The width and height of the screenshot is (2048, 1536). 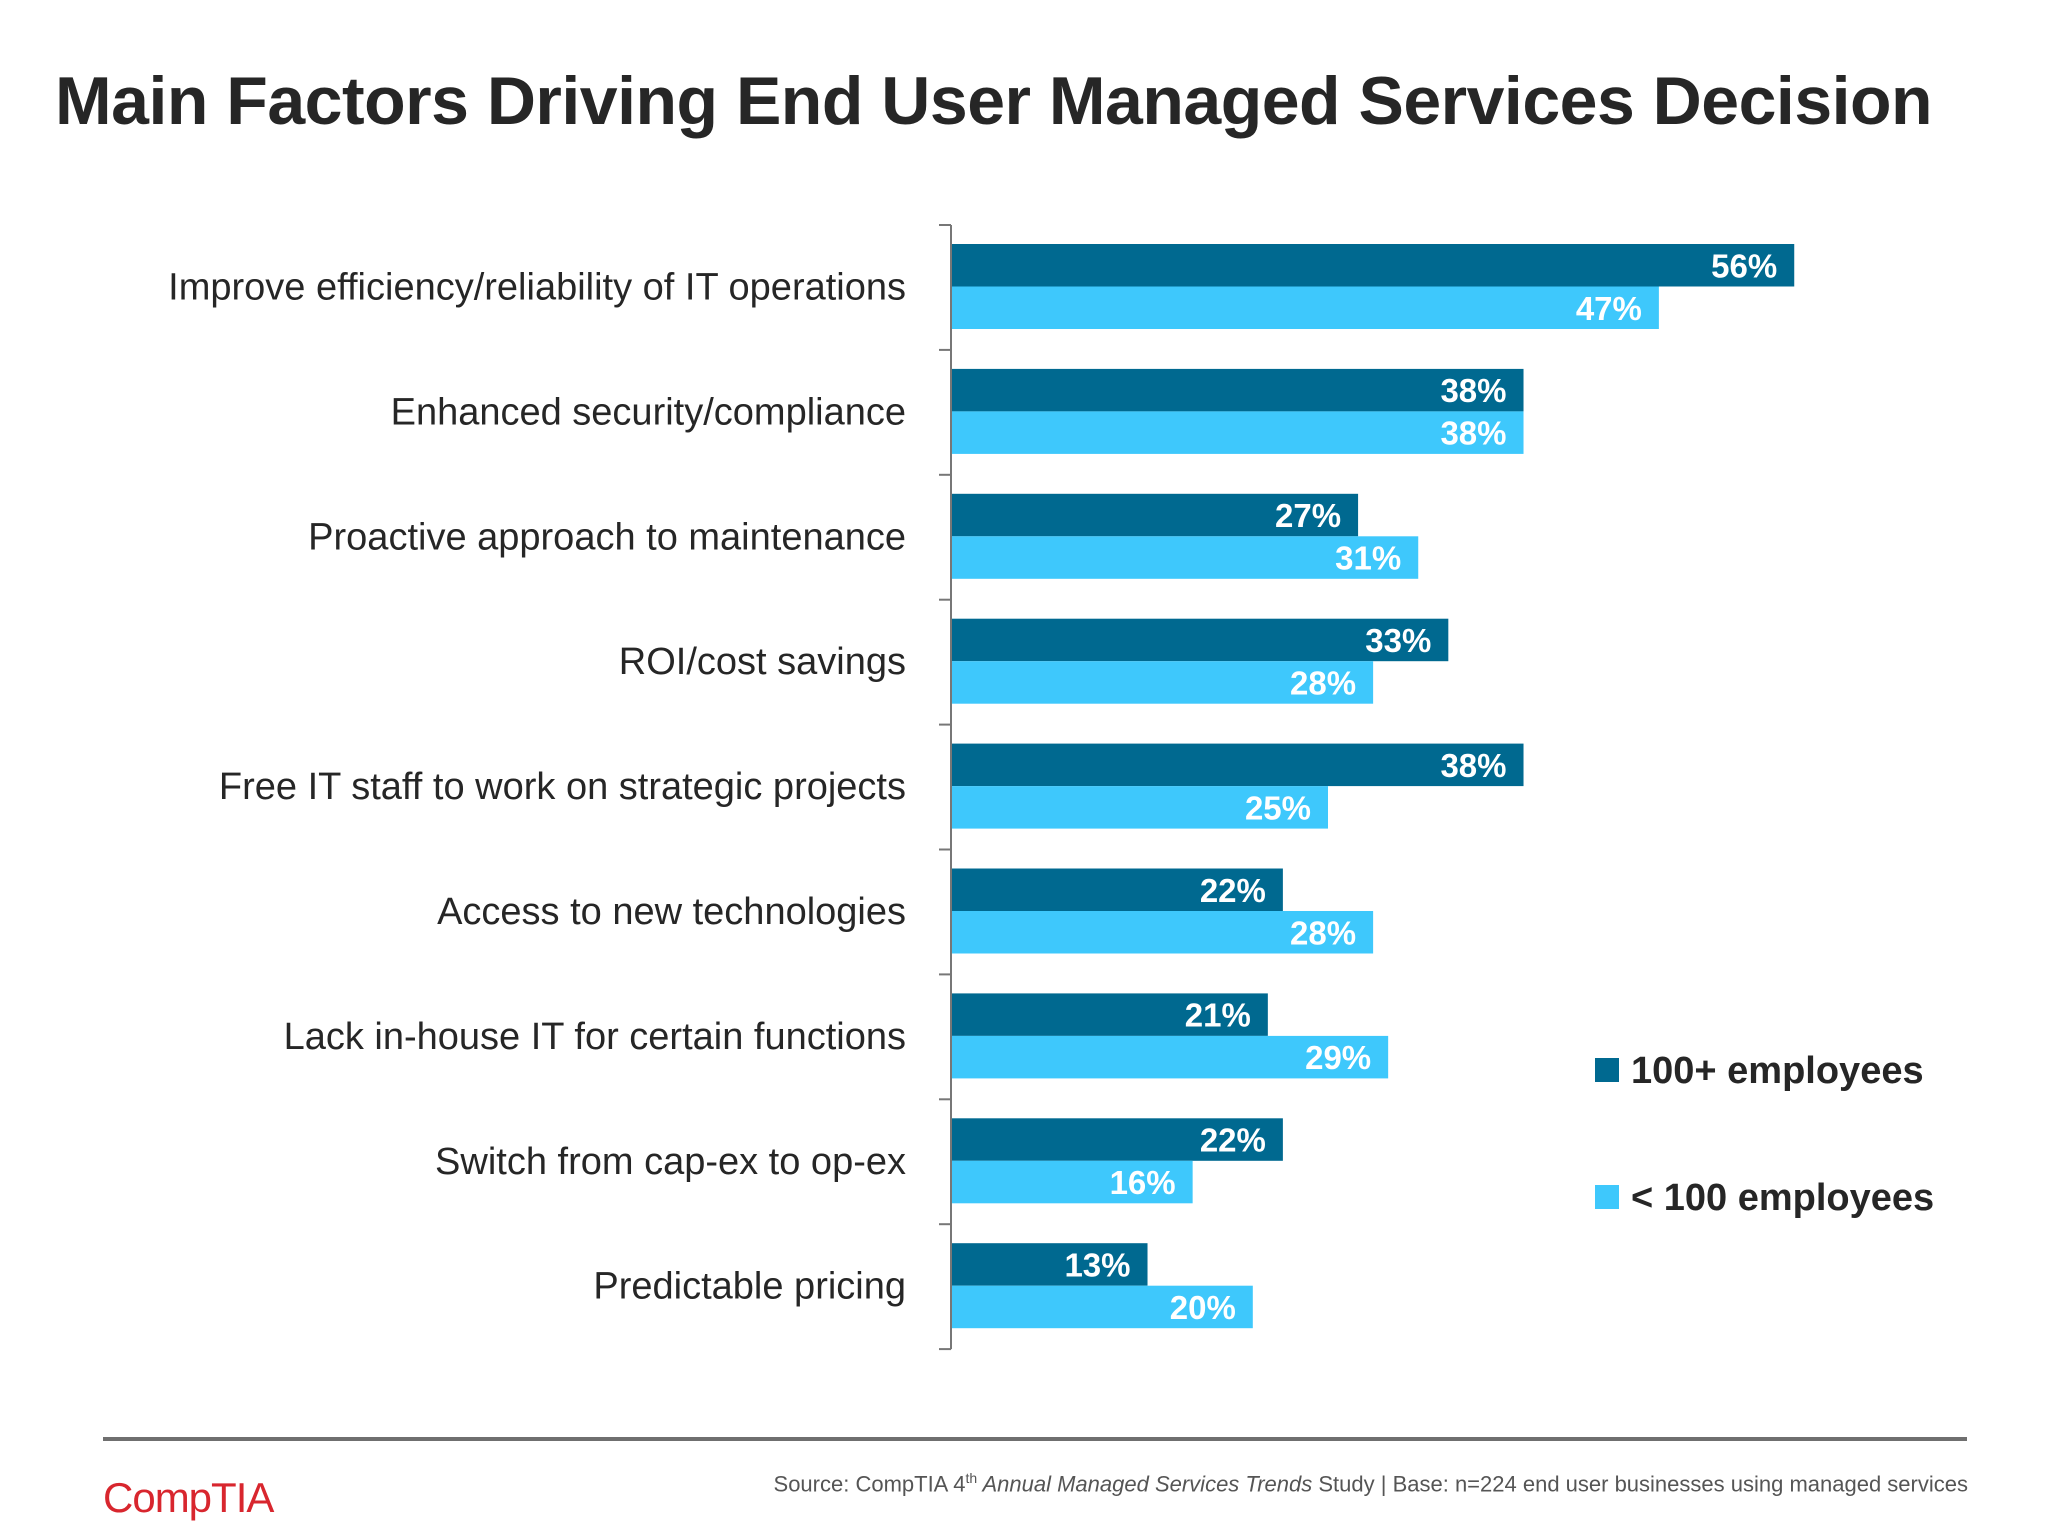 What do you see at coordinates (1278, 807) in the screenshot?
I see `data-label: 25%` at bounding box center [1278, 807].